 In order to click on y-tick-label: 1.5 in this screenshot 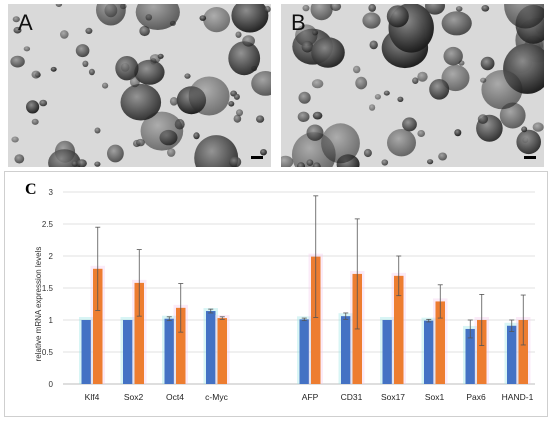, I will do `click(48, 288)`.